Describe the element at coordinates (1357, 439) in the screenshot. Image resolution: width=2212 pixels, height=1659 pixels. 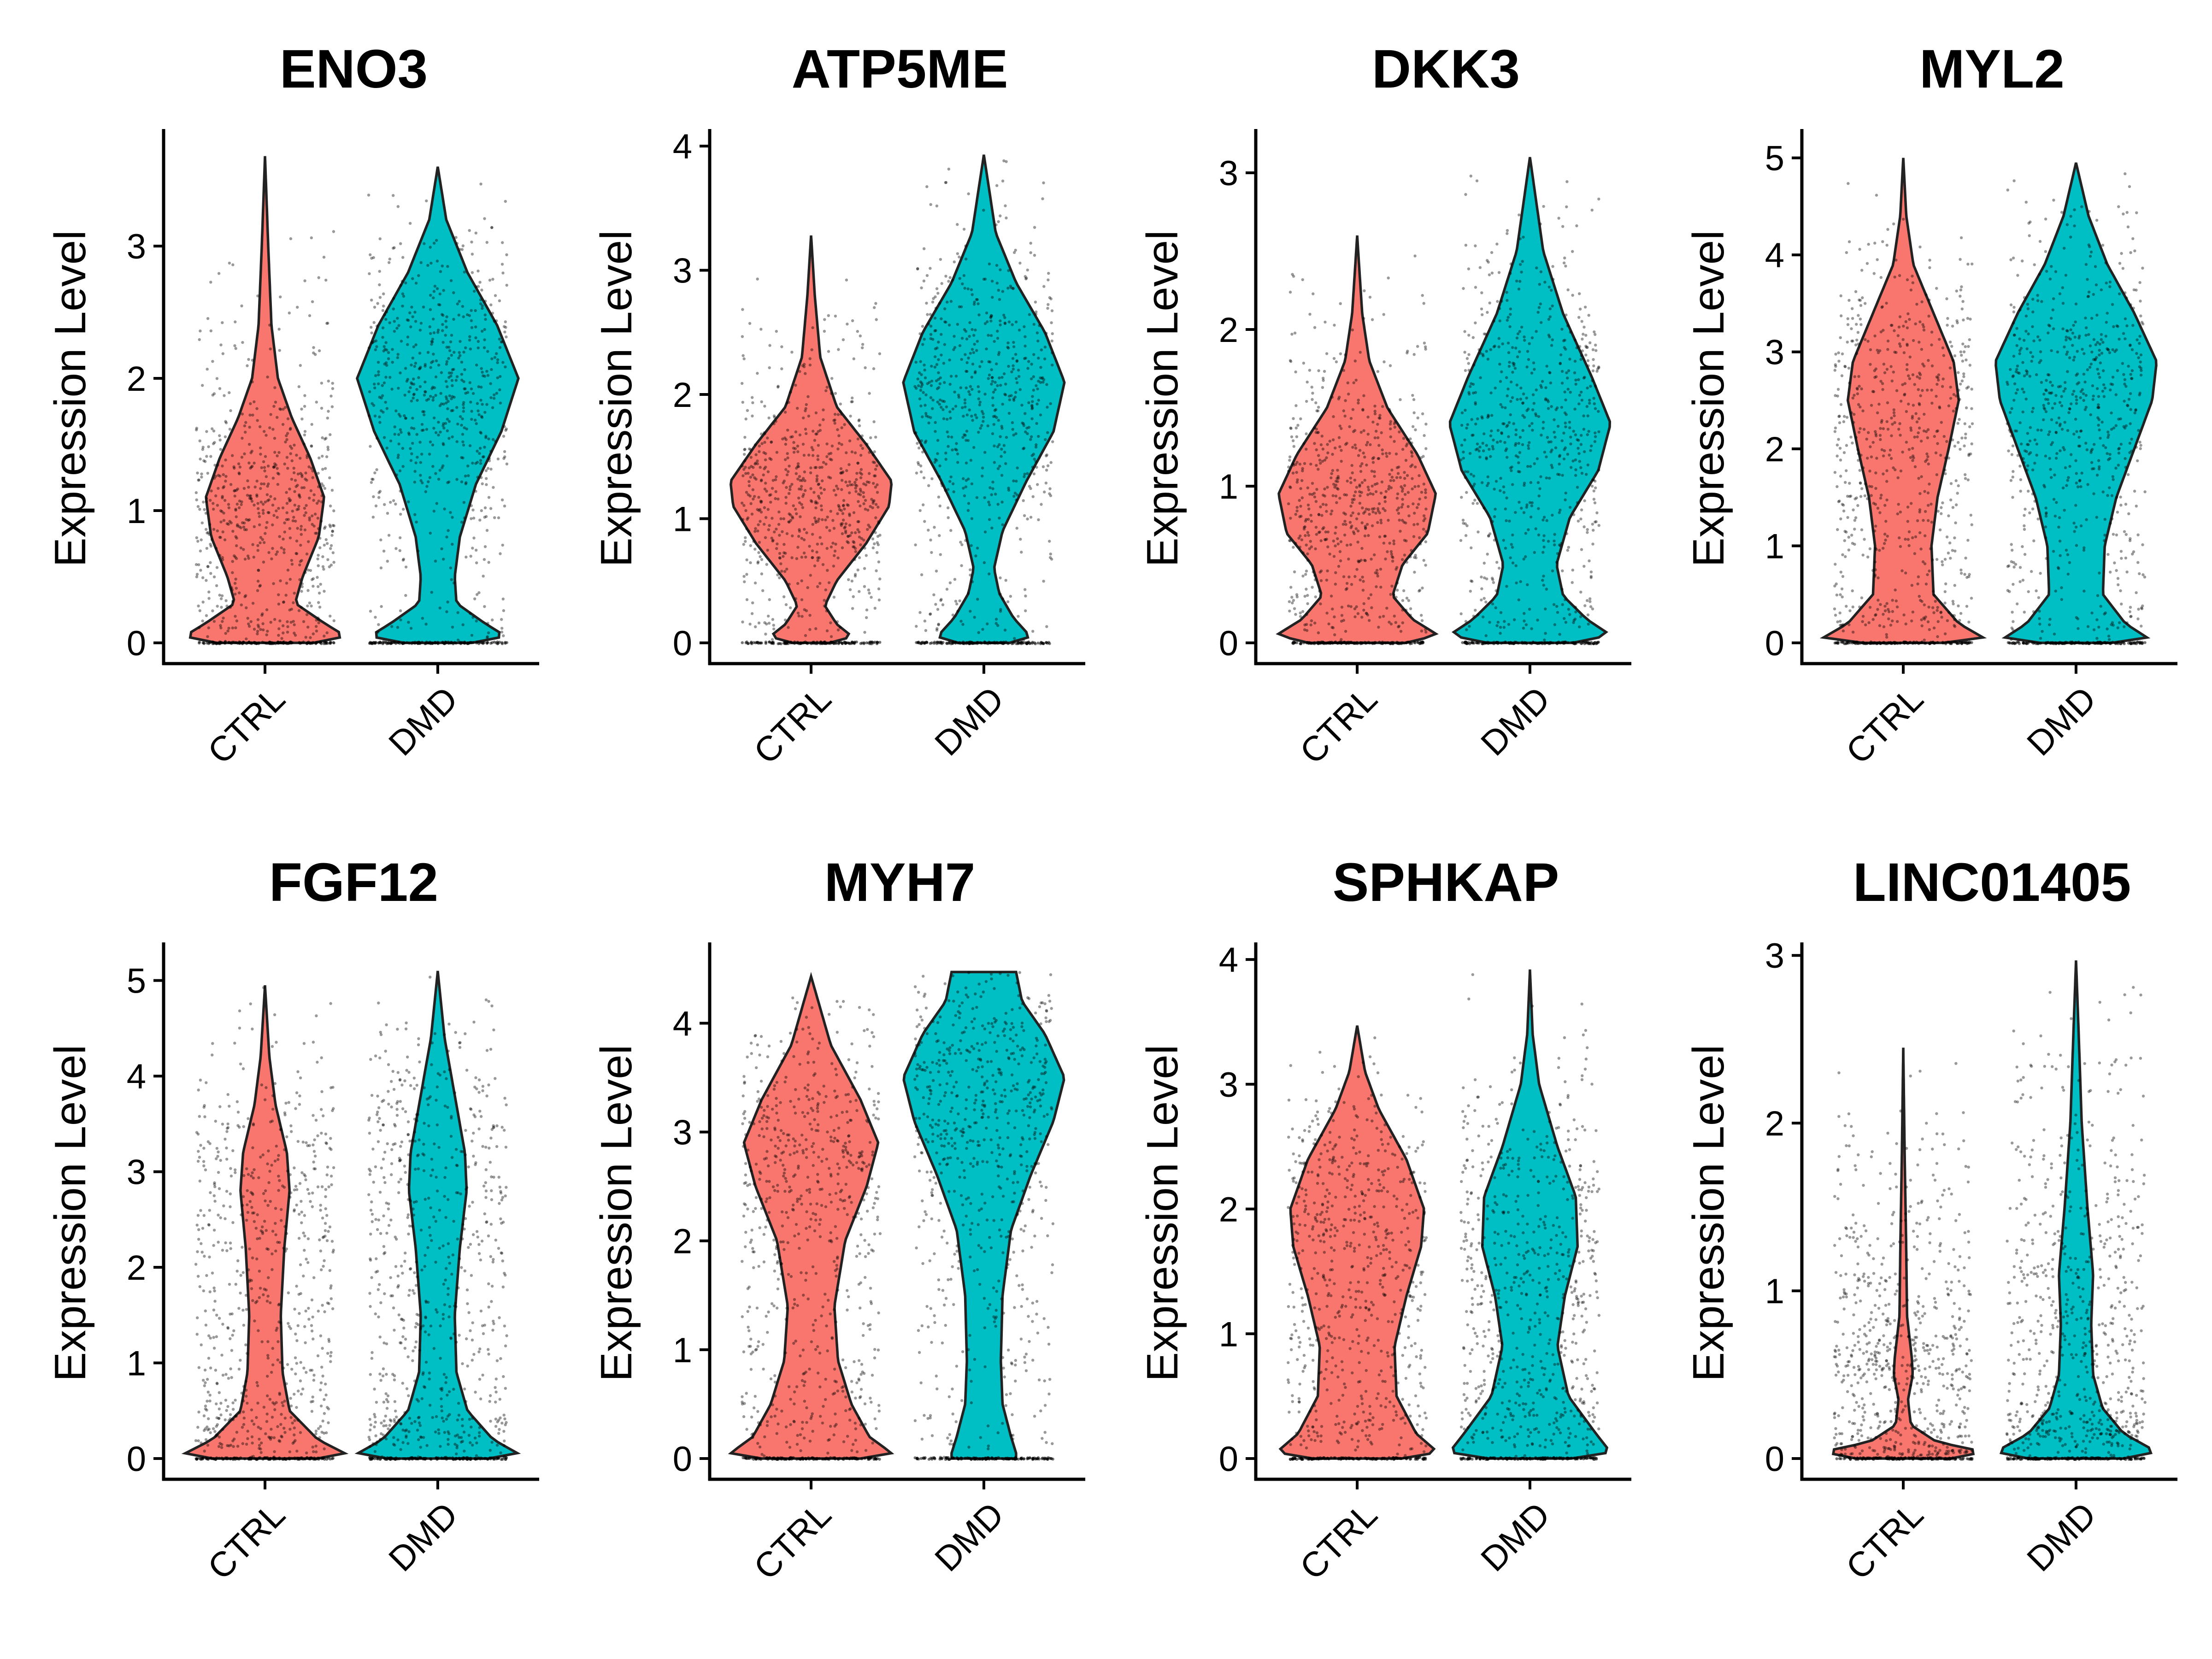
I see `violin-ctrl` at that location.